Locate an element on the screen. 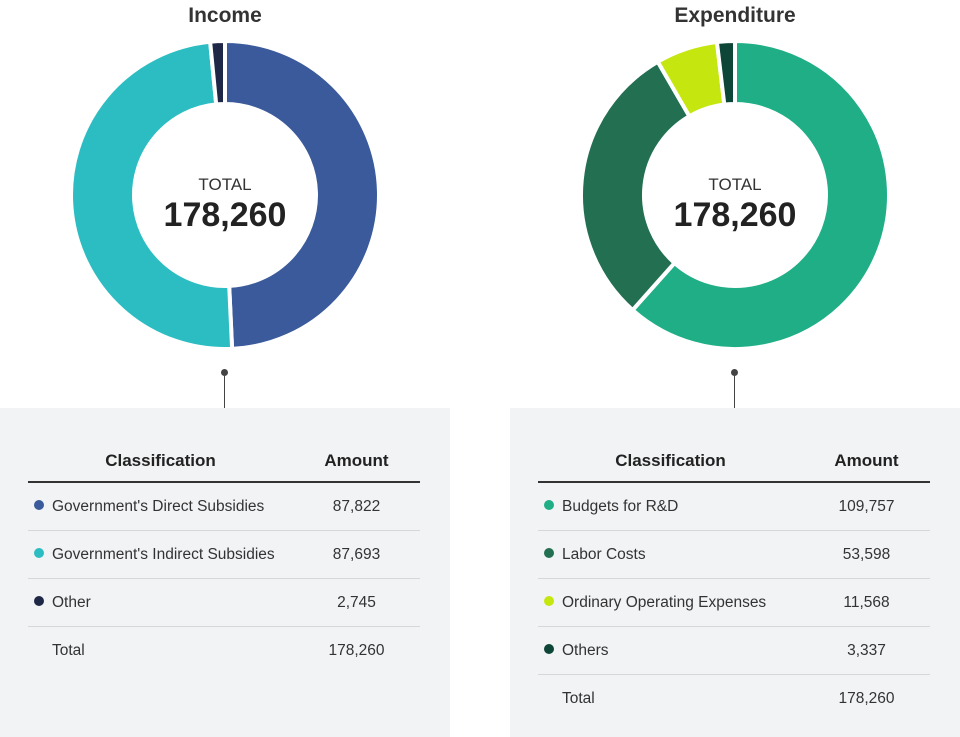  donut-slice-others is located at coordinates (725, 73).